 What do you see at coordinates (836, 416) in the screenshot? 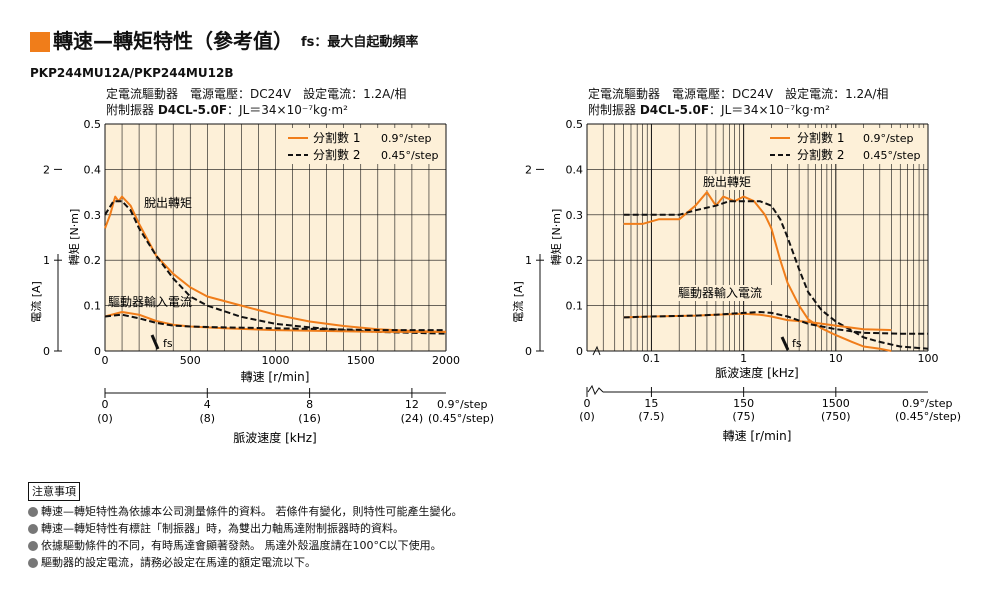
I see `speed-tick-label-paren: (750)` at bounding box center [836, 416].